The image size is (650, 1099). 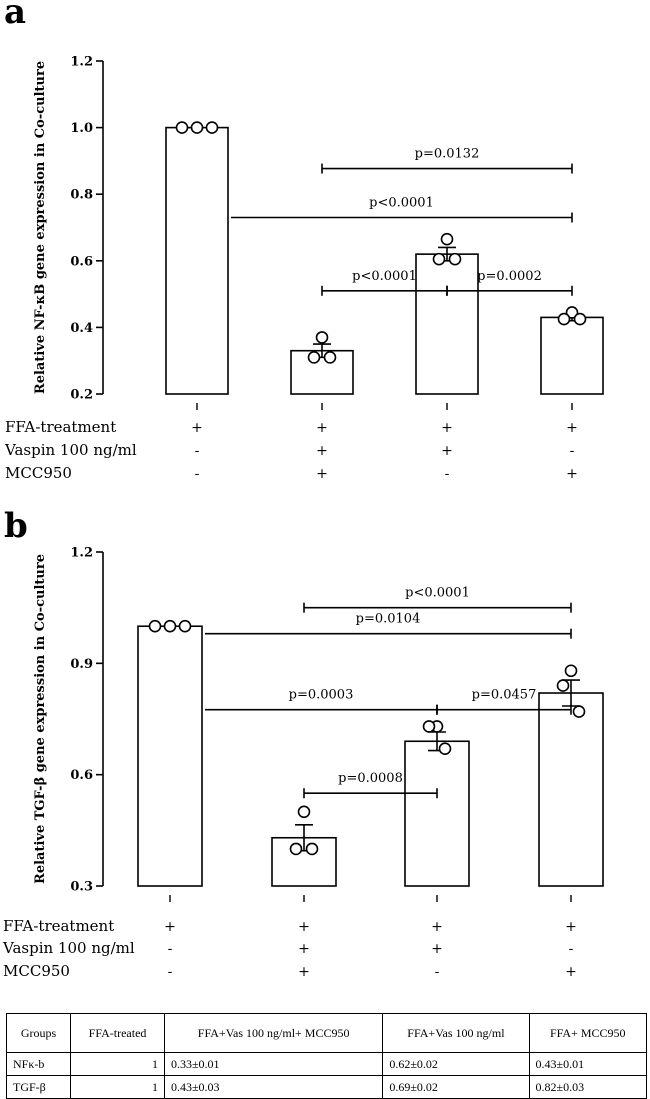 I want to click on y-tick-label: 1.0, so click(x=81, y=128).